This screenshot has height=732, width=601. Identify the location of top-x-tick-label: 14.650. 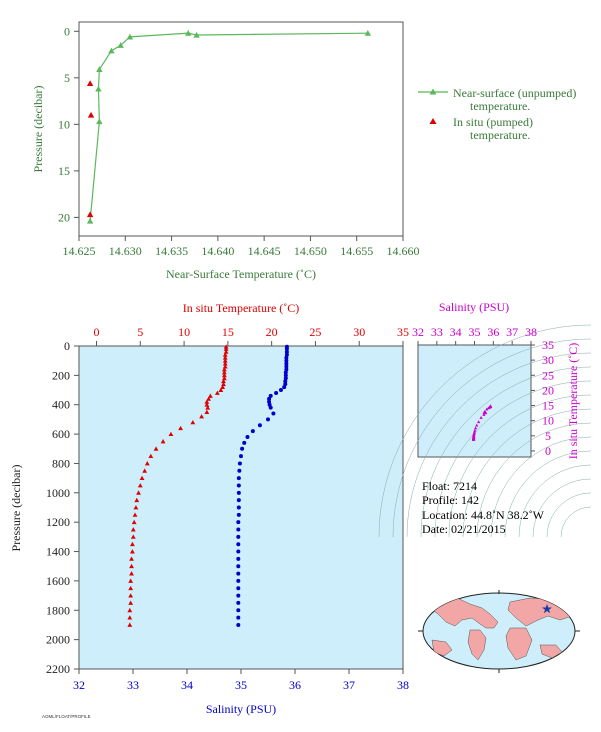
(310, 251).